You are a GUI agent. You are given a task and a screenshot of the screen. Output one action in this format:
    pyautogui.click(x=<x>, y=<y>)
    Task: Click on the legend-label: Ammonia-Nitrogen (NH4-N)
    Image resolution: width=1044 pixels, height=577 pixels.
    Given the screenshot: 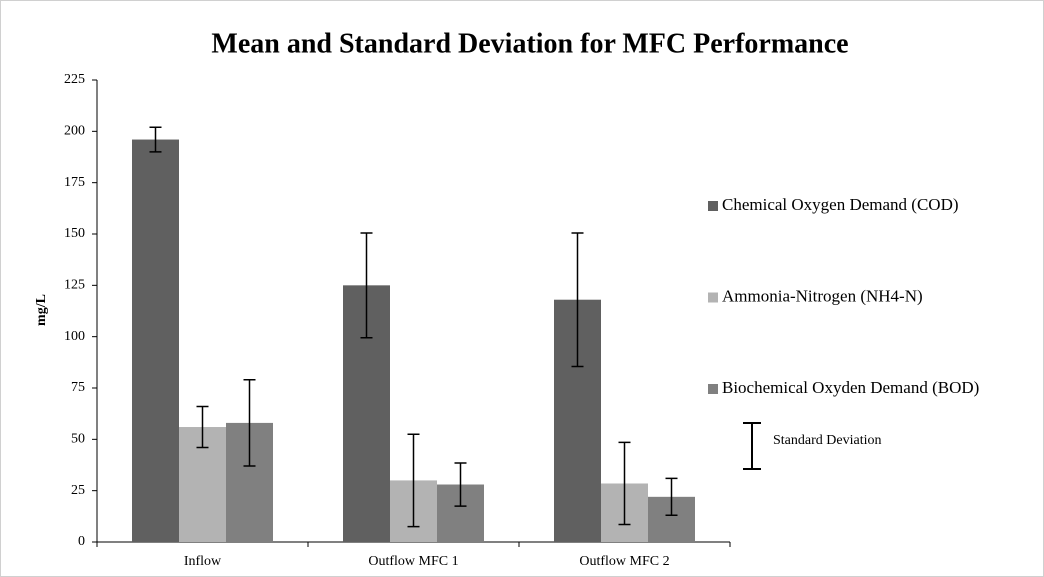 What is the action you would take?
    pyautogui.click(x=822, y=295)
    